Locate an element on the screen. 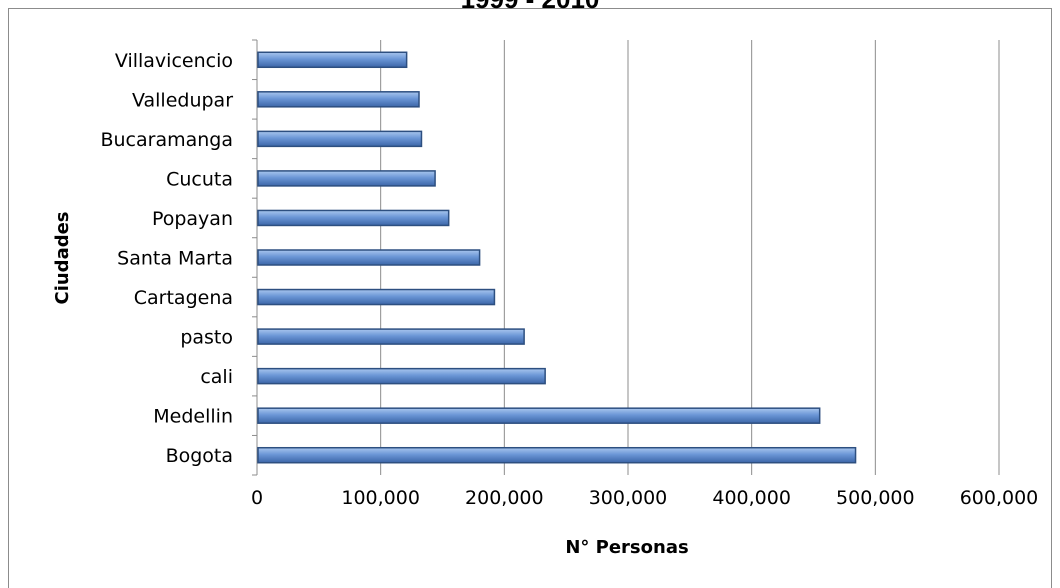 The image size is (1060, 588). y-axis-title: Ciudades is located at coordinates (62, 257).